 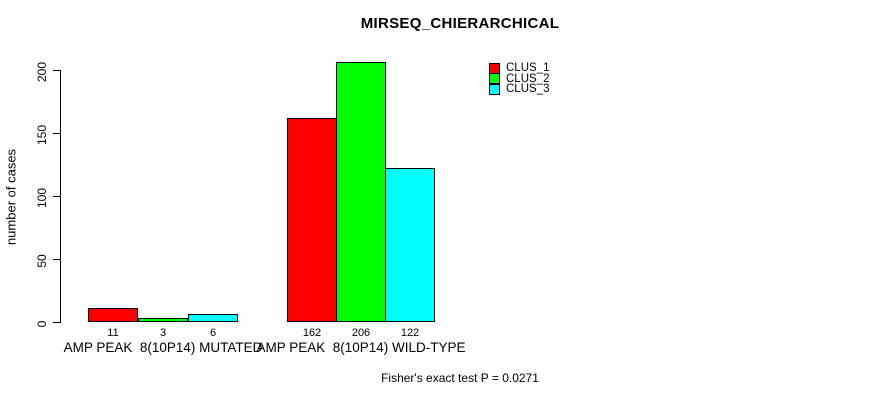 I want to click on bar-value-label: 11, so click(x=113, y=333).